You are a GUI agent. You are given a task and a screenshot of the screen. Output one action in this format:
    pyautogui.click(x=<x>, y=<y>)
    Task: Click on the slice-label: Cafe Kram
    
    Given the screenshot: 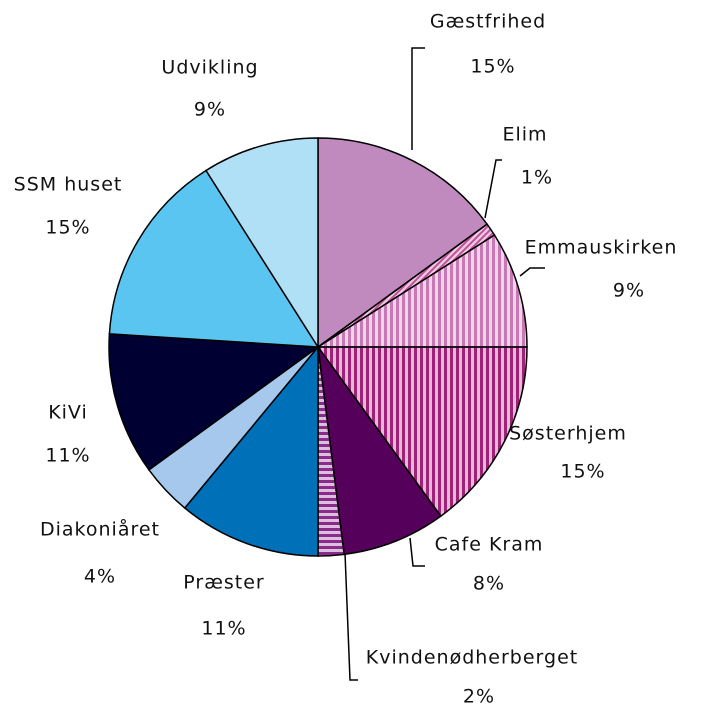 What is the action you would take?
    pyautogui.click(x=489, y=545)
    